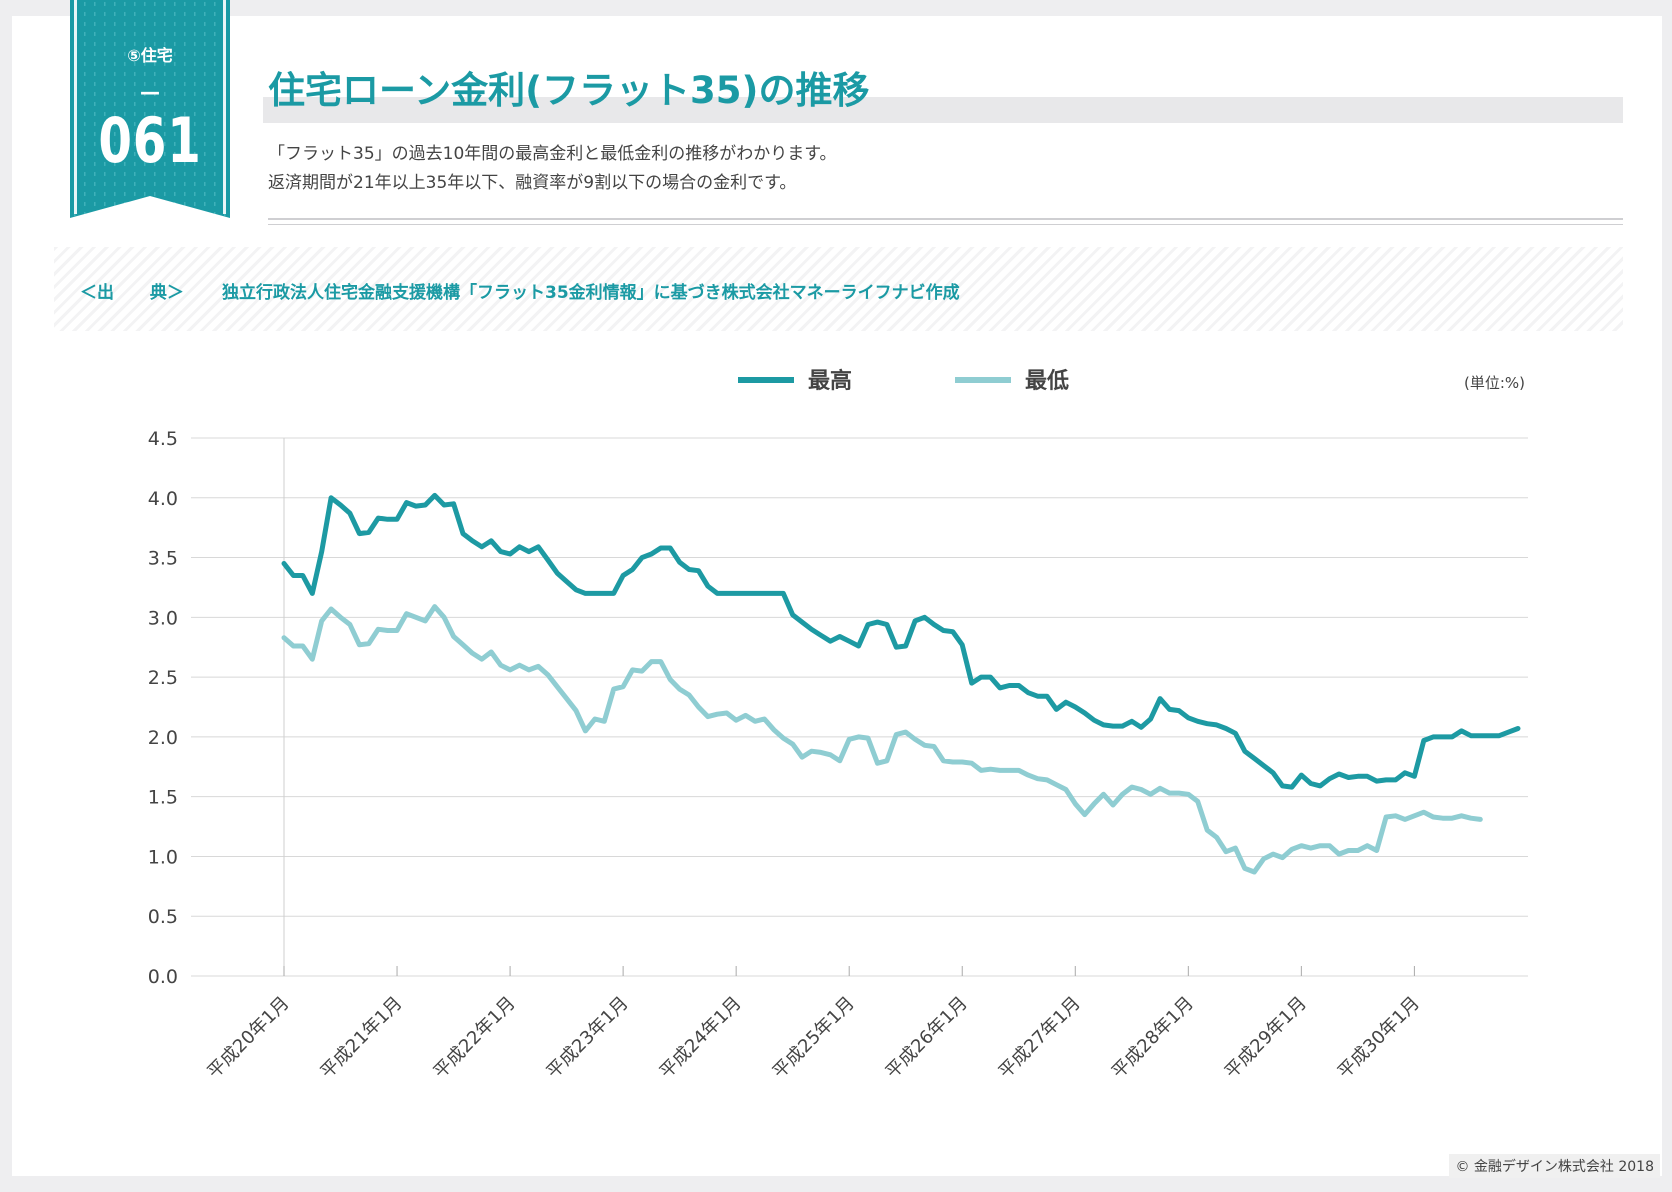 This screenshot has height=1192, width=1672. I want to click on x-tick-label: 平成22年1月, so click(475, 1038).